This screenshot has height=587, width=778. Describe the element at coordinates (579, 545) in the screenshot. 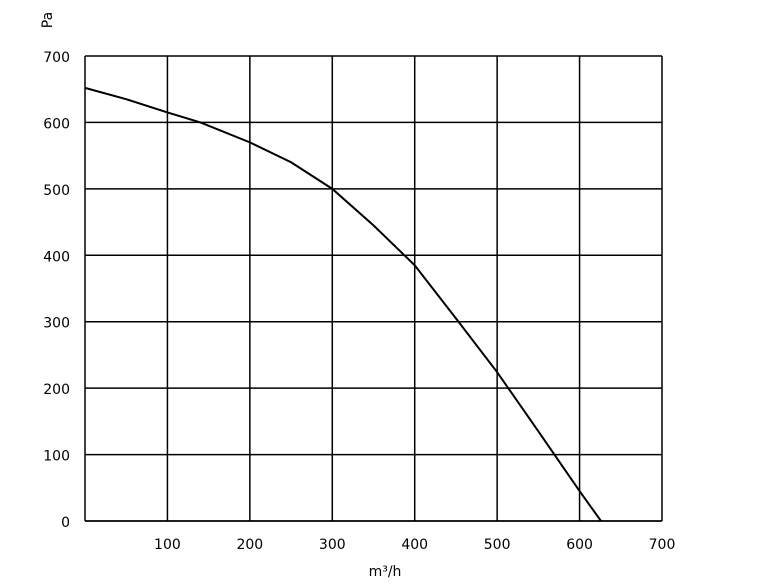

I see `x-tick-label: 600` at that location.